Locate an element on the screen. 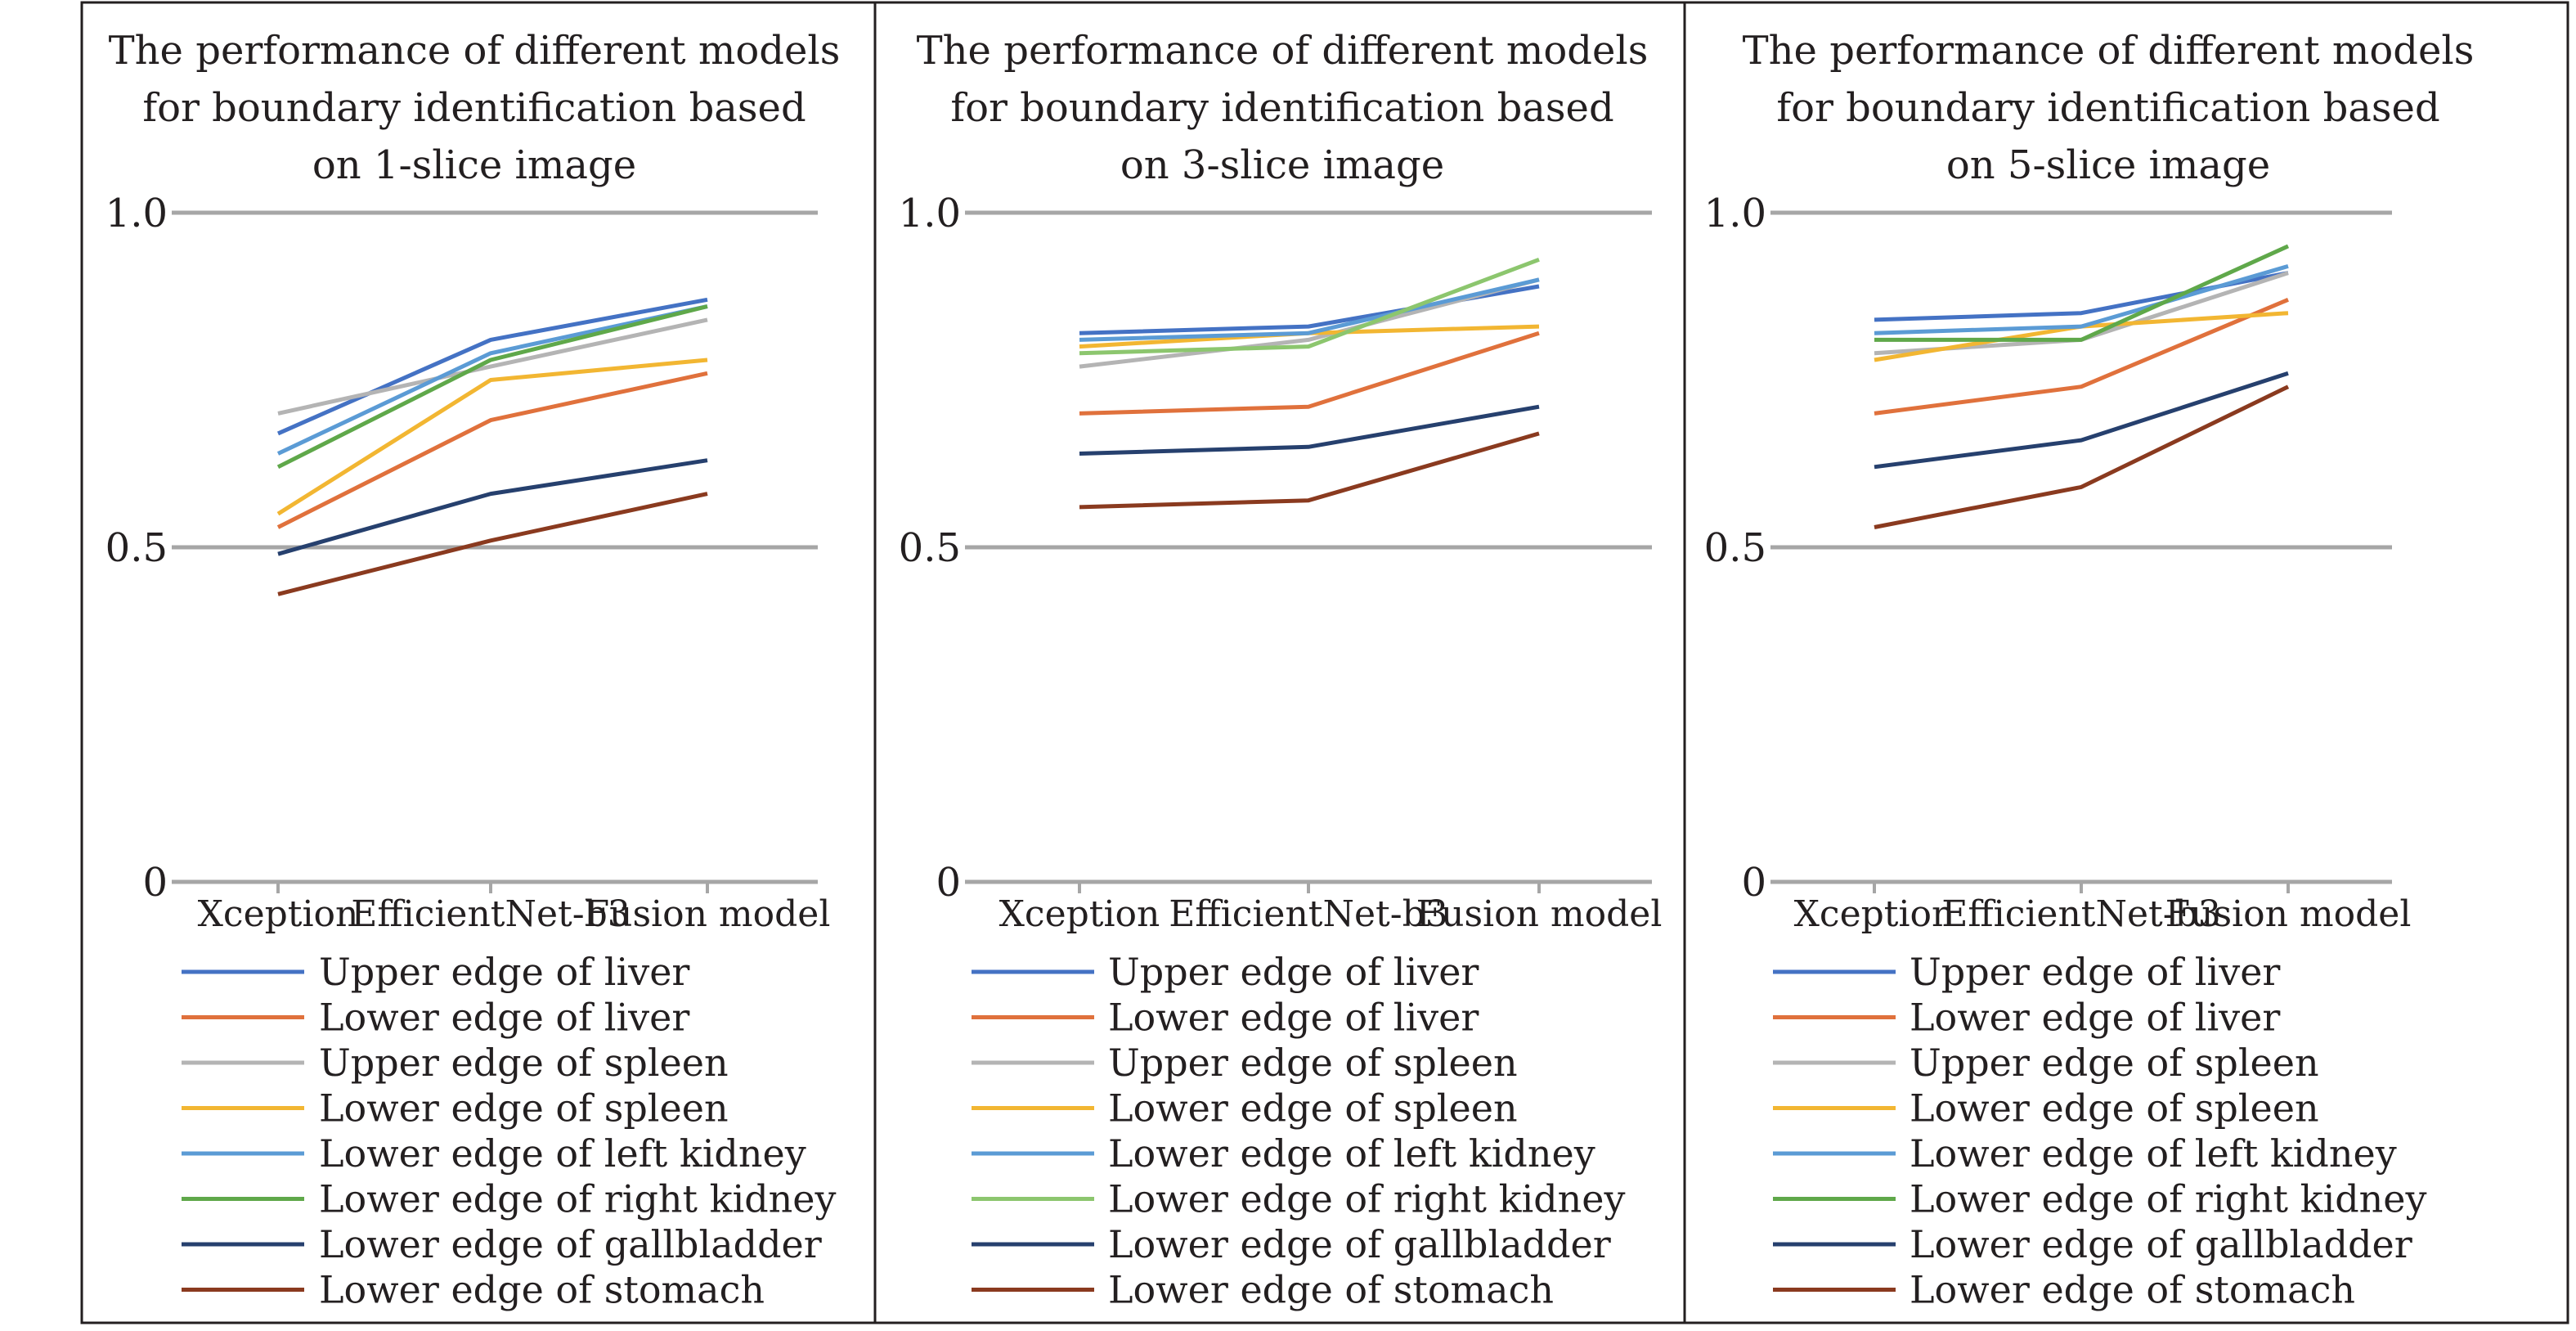 The image size is (2576, 1331). chart-title-line: on 1-slice image is located at coordinates (474, 165).